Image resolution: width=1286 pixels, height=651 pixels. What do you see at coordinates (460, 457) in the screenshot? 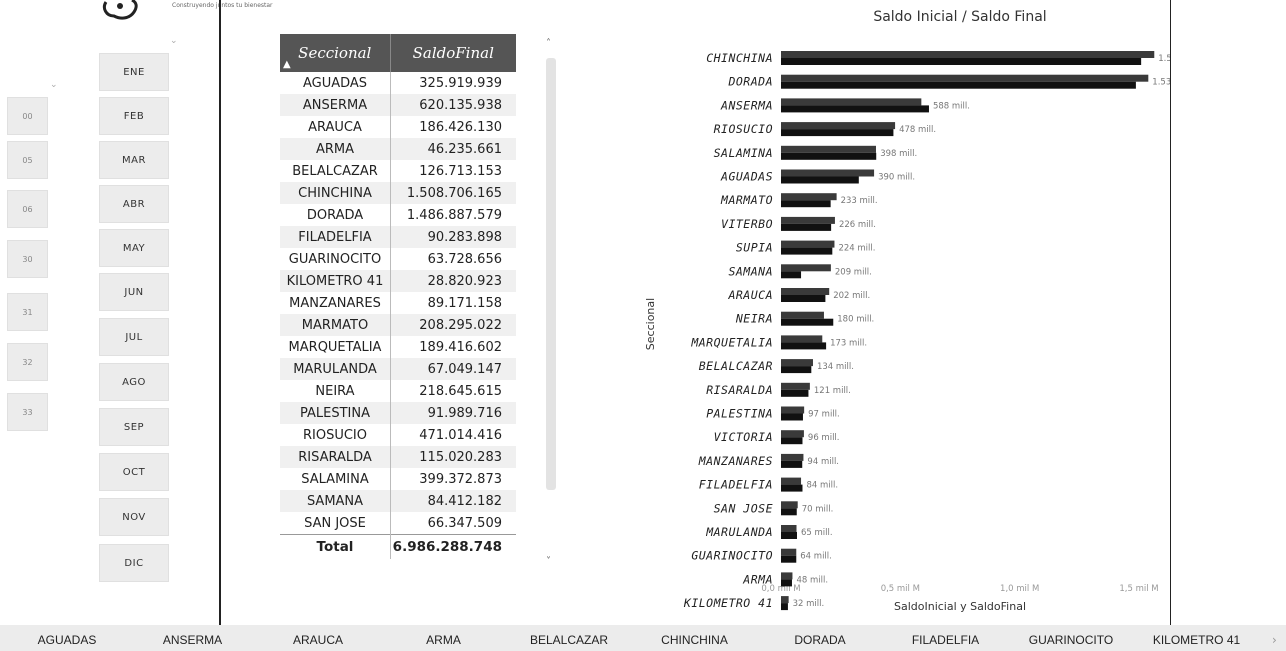
I see `cell-saldo-final: 115.020.283` at bounding box center [460, 457].